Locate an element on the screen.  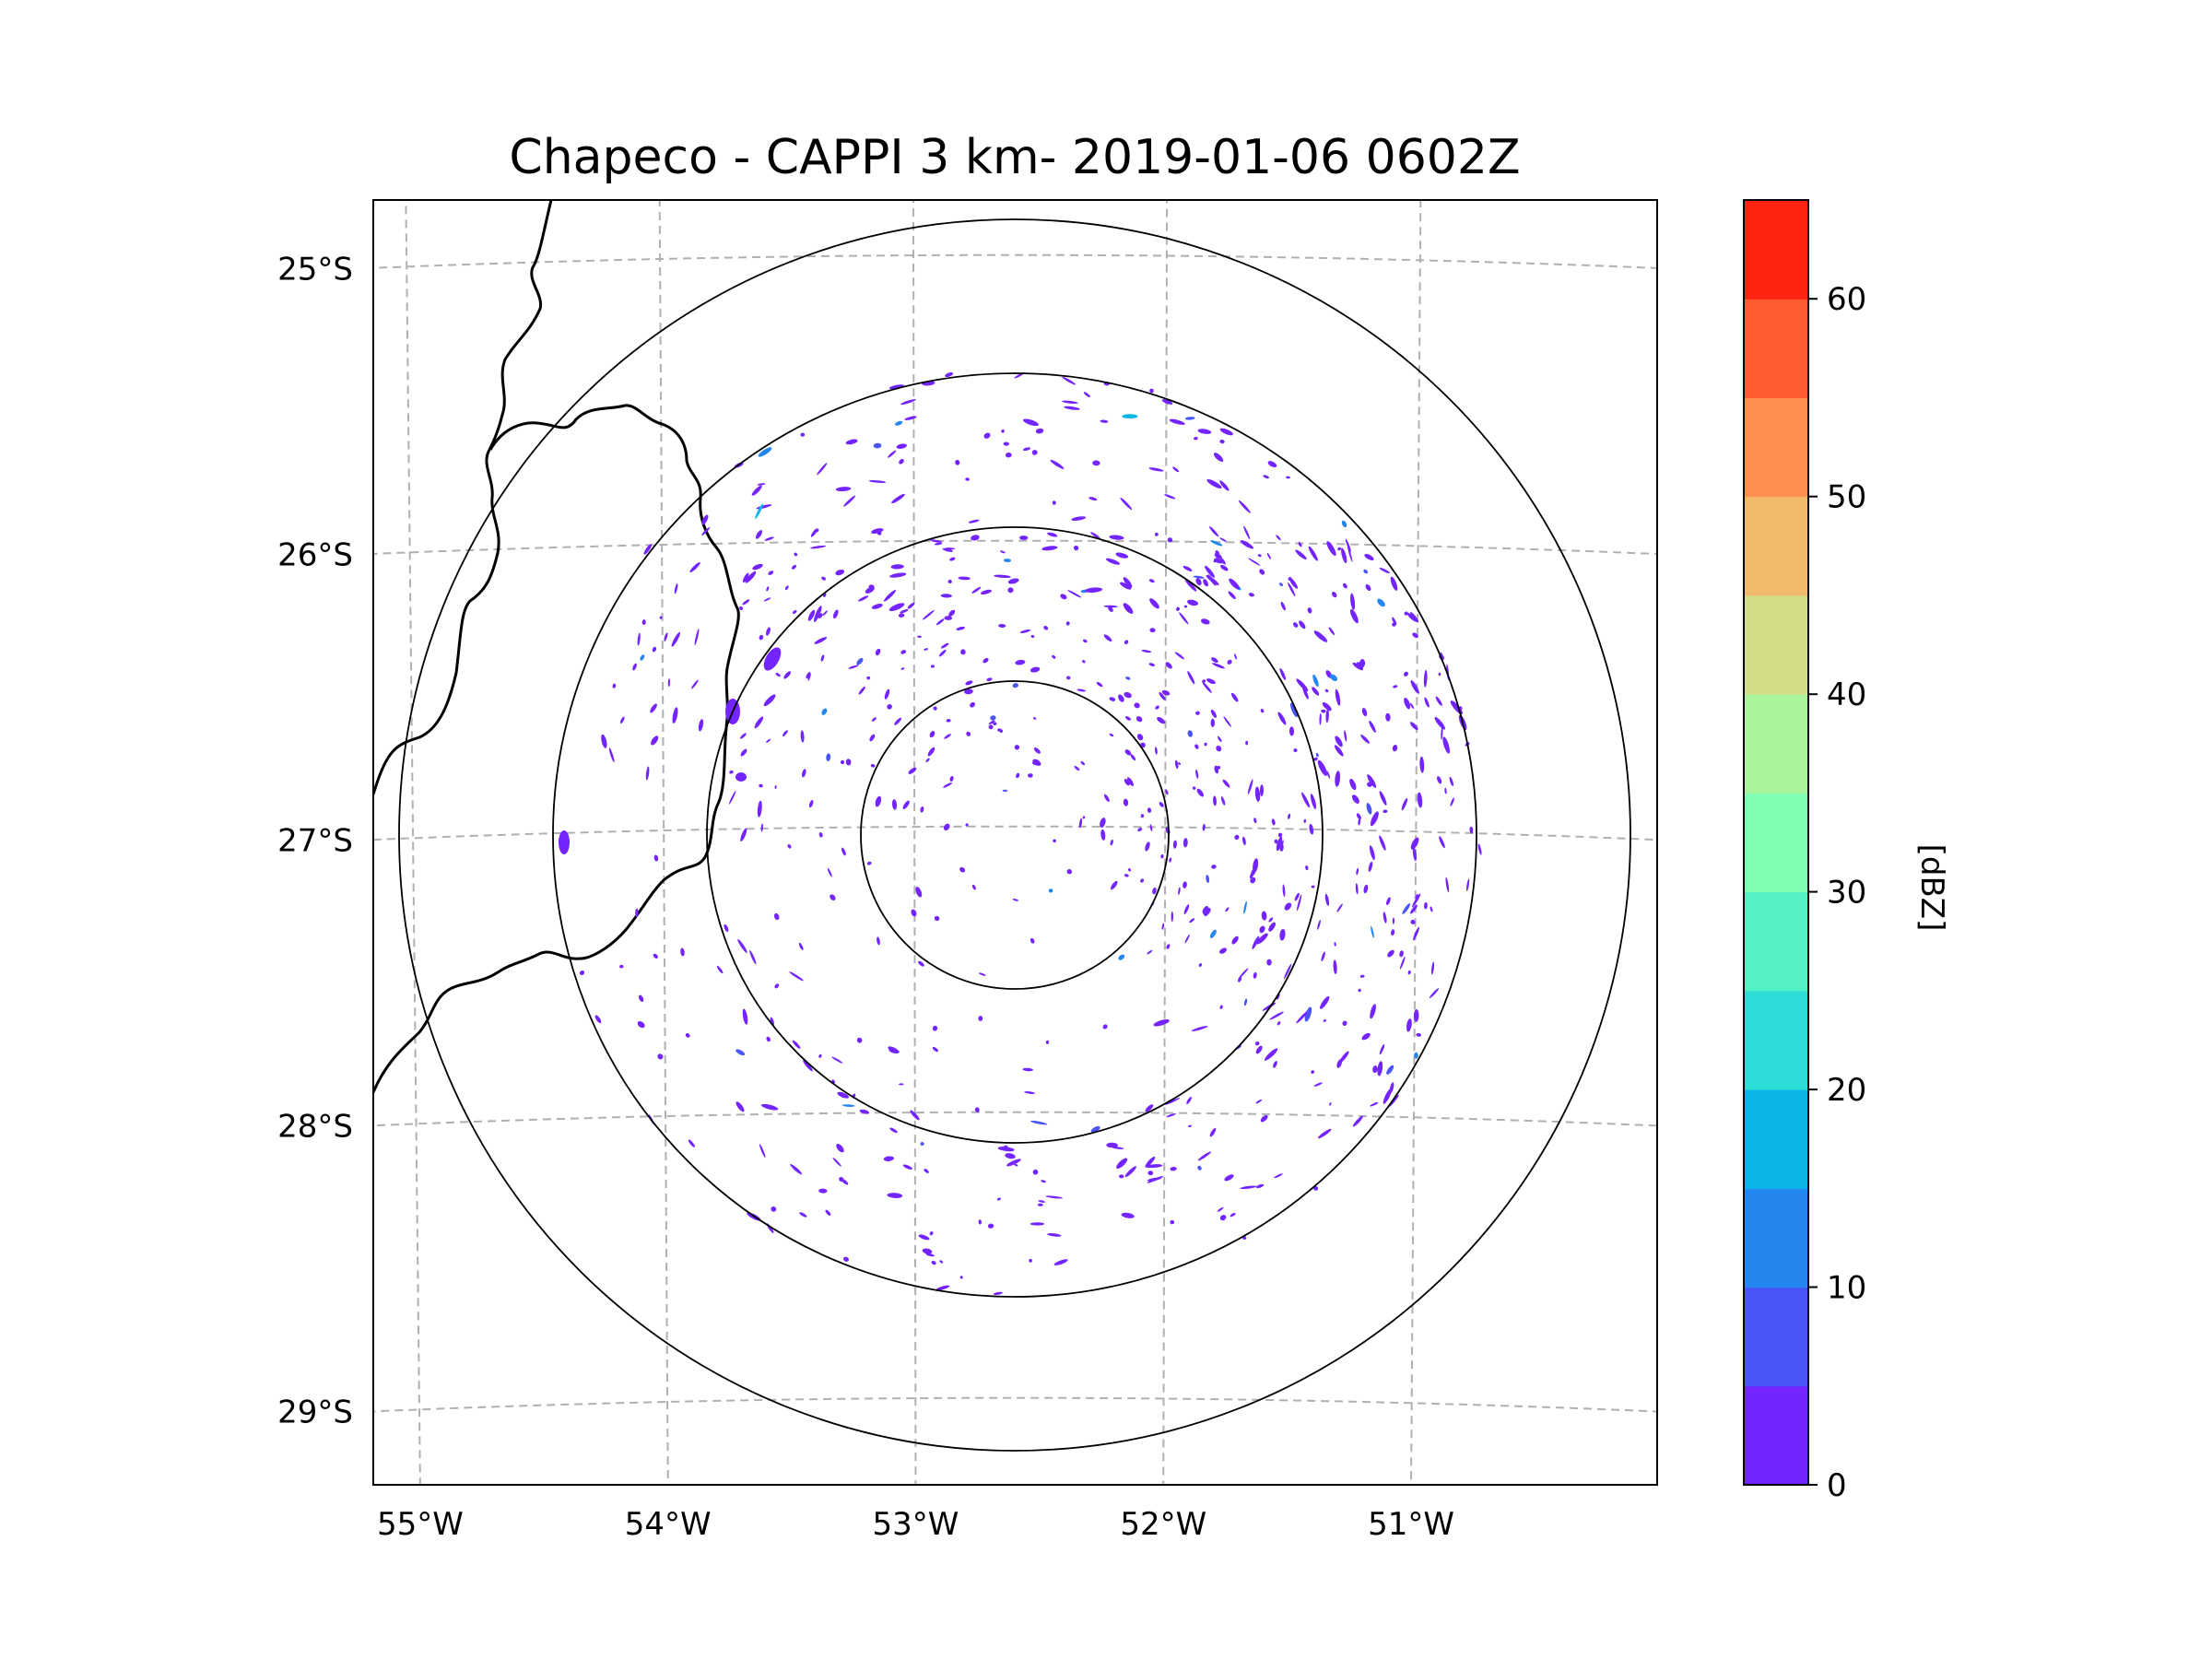
latitude-tick-labels: 25°S 26°S 27°S 28°S 29°S is located at coordinates (315, 840).